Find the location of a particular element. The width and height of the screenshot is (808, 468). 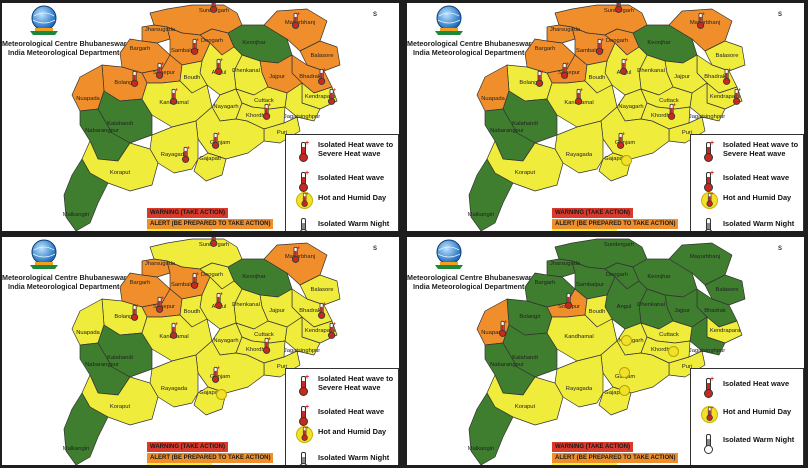

district-label: Kandhamal is located at coordinates (579, 337).